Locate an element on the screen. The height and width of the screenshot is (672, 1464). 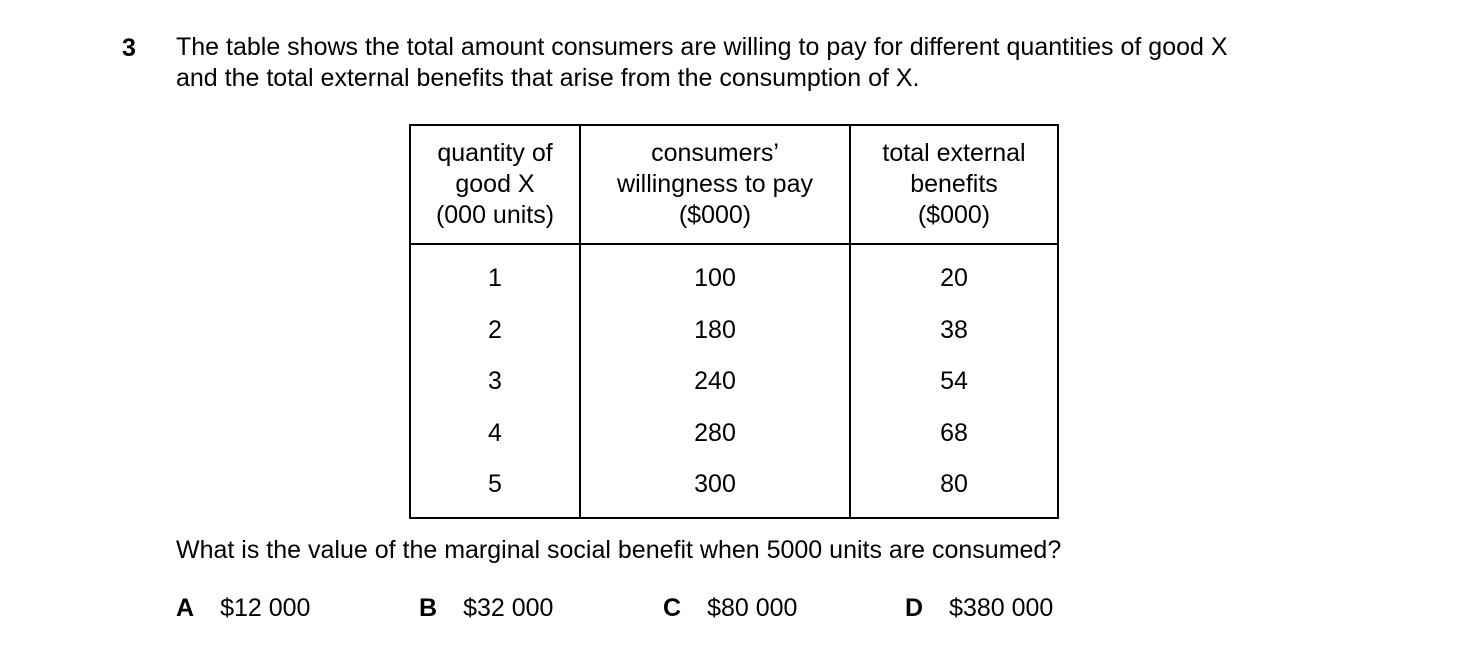
option-d: D $380 000 is located at coordinates (979, 608).